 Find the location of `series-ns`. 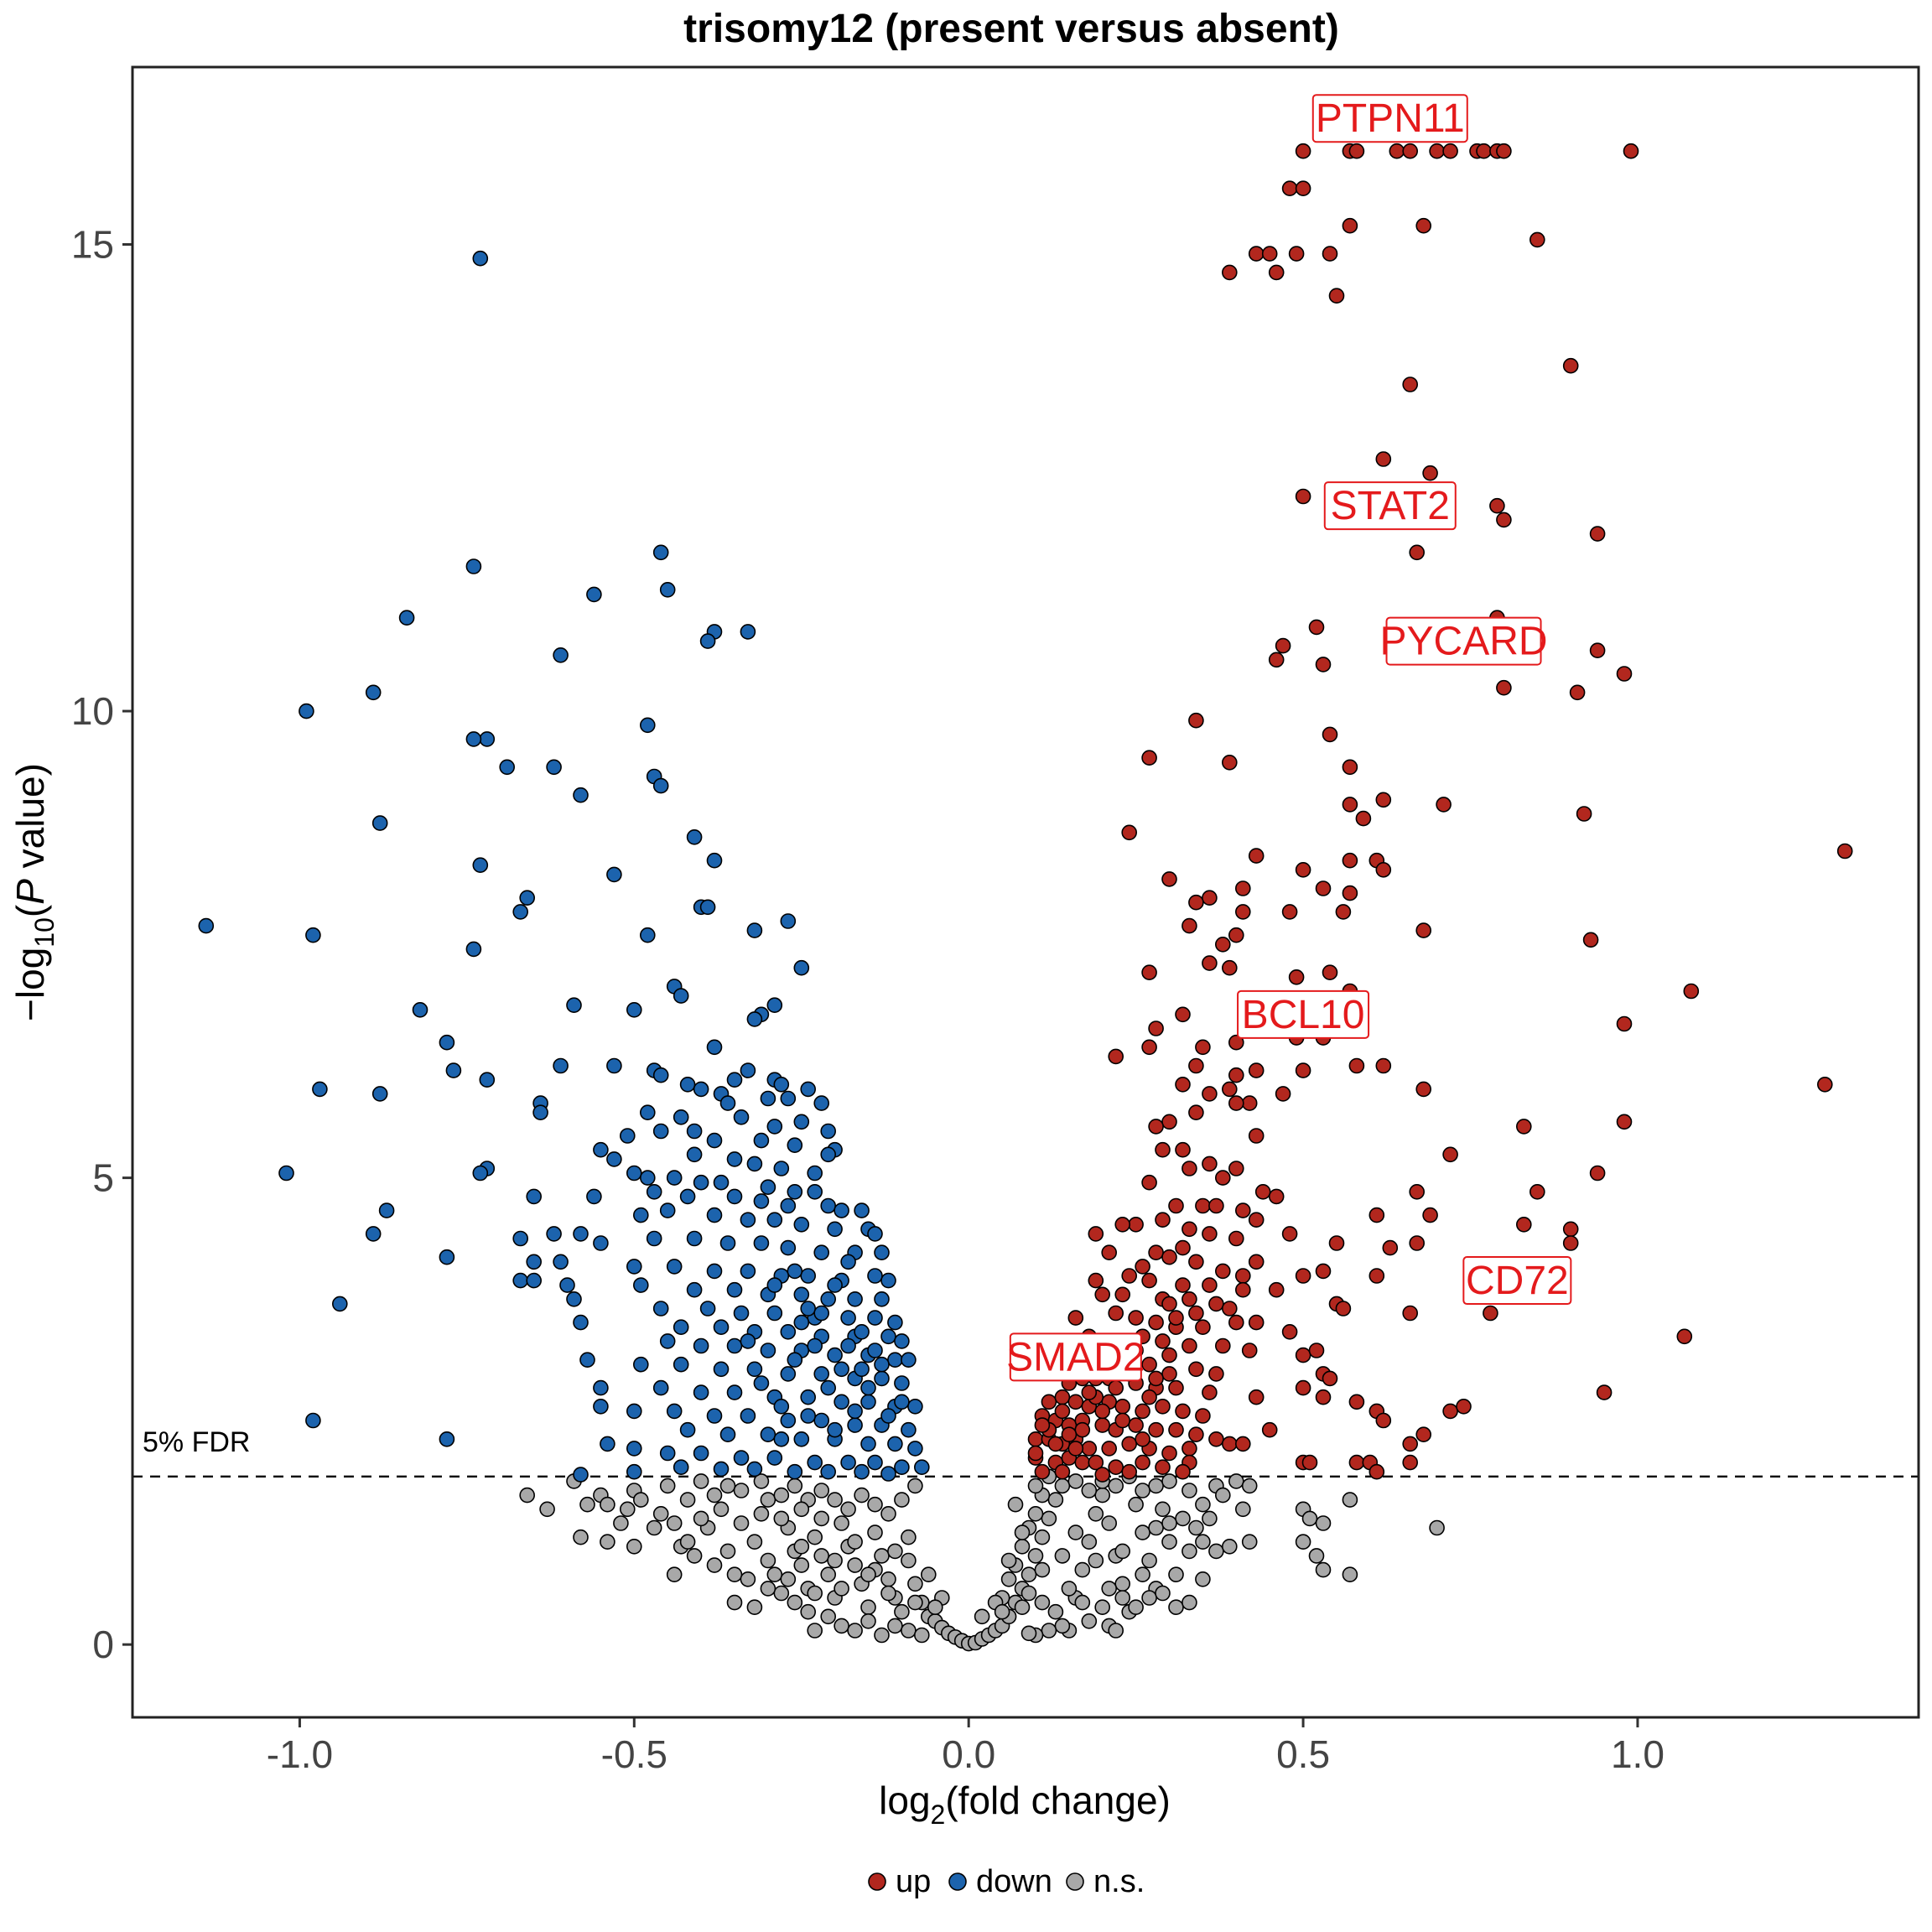

series-ns is located at coordinates (982, 1560).